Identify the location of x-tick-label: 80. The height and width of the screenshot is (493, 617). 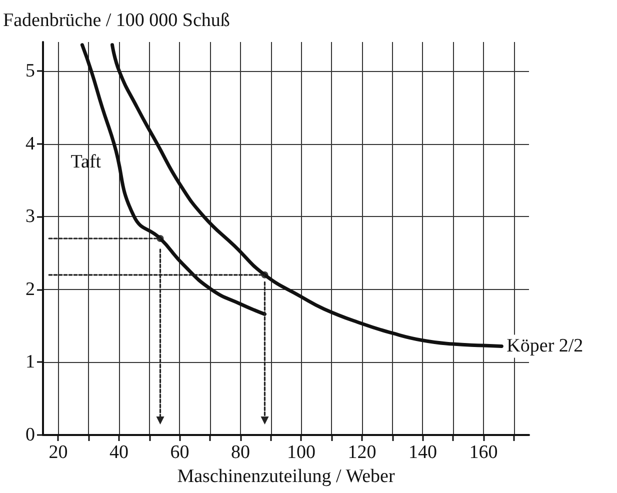
(240, 452).